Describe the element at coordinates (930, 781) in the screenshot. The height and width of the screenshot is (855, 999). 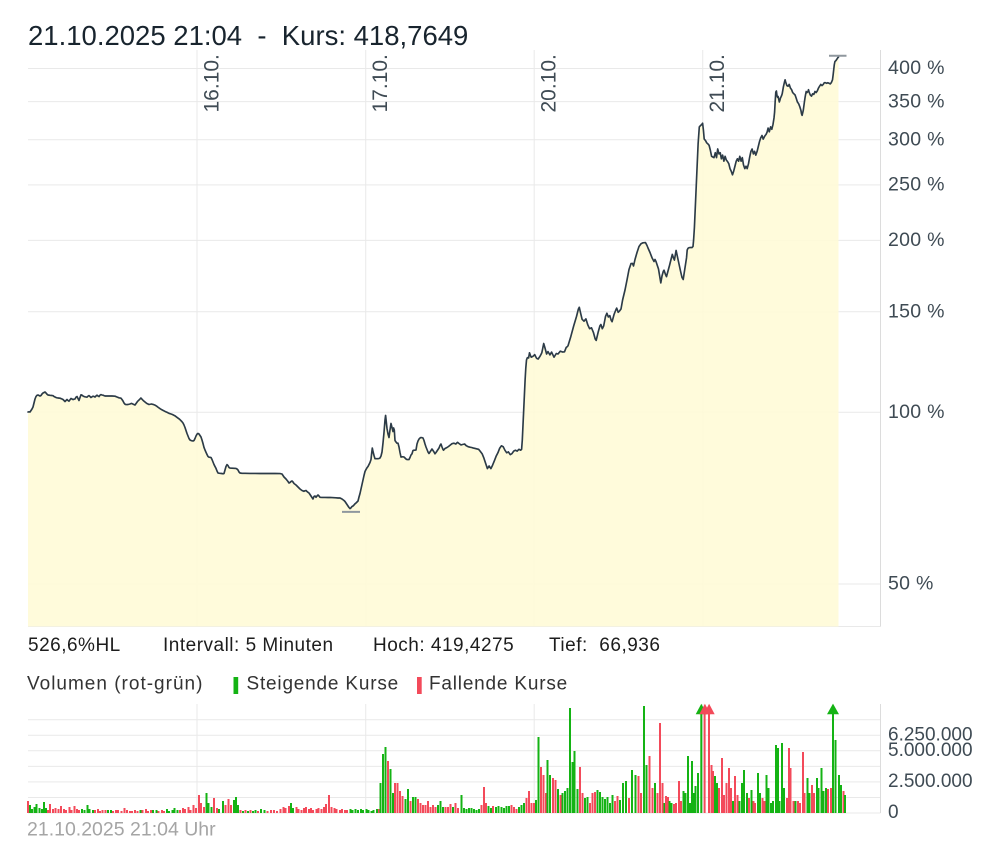
I see `svg-text: 2.500.000` at that location.